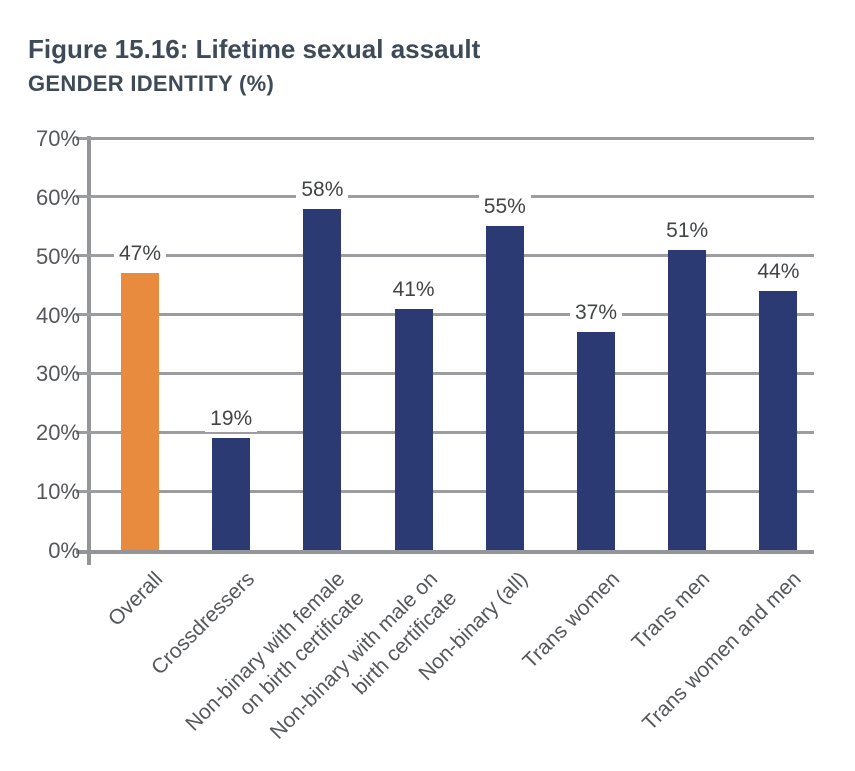 Image resolution: width=855 pixels, height=771 pixels. What do you see at coordinates (596, 441) in the screenshot?
I see `bar-trans-women` at bounding box center [596, 441].